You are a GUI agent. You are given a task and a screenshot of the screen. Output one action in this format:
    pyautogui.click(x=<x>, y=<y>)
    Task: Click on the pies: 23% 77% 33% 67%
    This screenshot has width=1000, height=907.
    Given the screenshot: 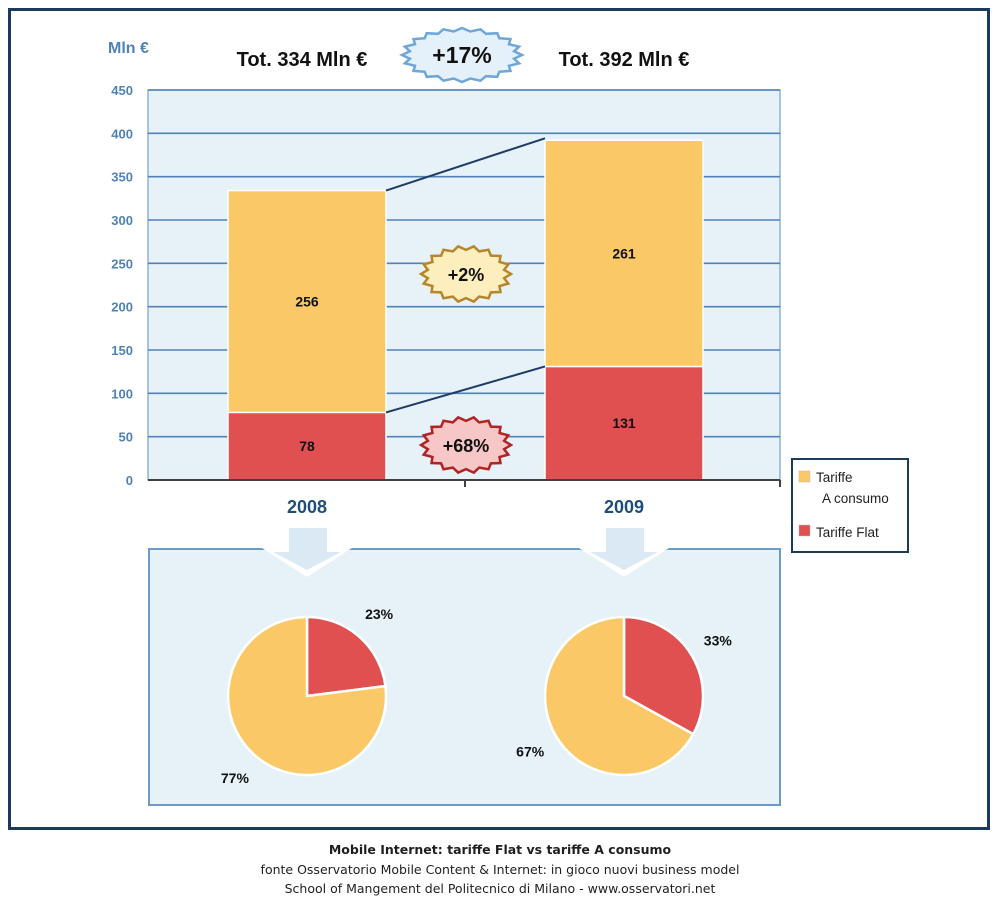 What is the action you would take?
    pyautogui.click(x=476, y=696)
    